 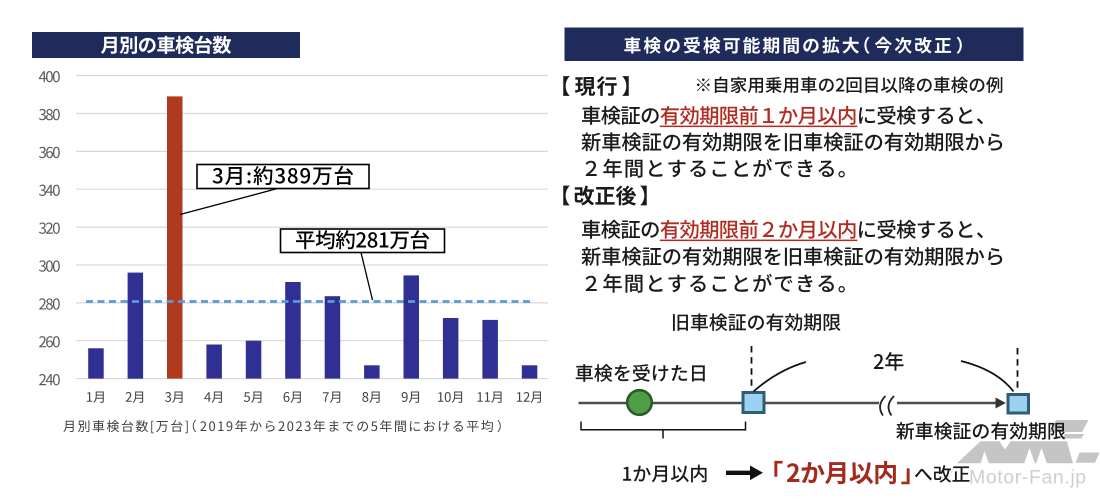 What do you see at coordinates (1028, 478) in the screenshot?
I see `svg-text: Motor-Fan.jp` at bounding box center [1028, 478].